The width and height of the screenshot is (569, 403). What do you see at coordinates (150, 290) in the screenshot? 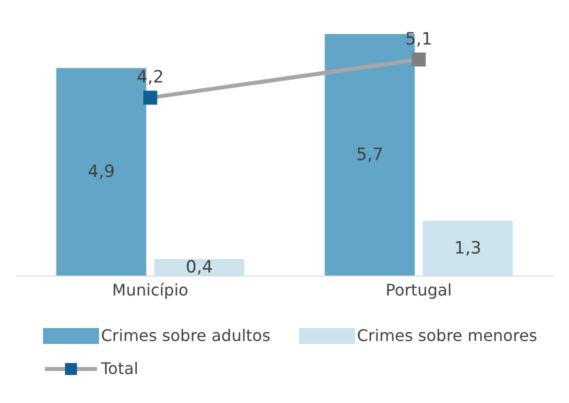
I see `x-tick-label: Município` at bounding box center [150, 290].